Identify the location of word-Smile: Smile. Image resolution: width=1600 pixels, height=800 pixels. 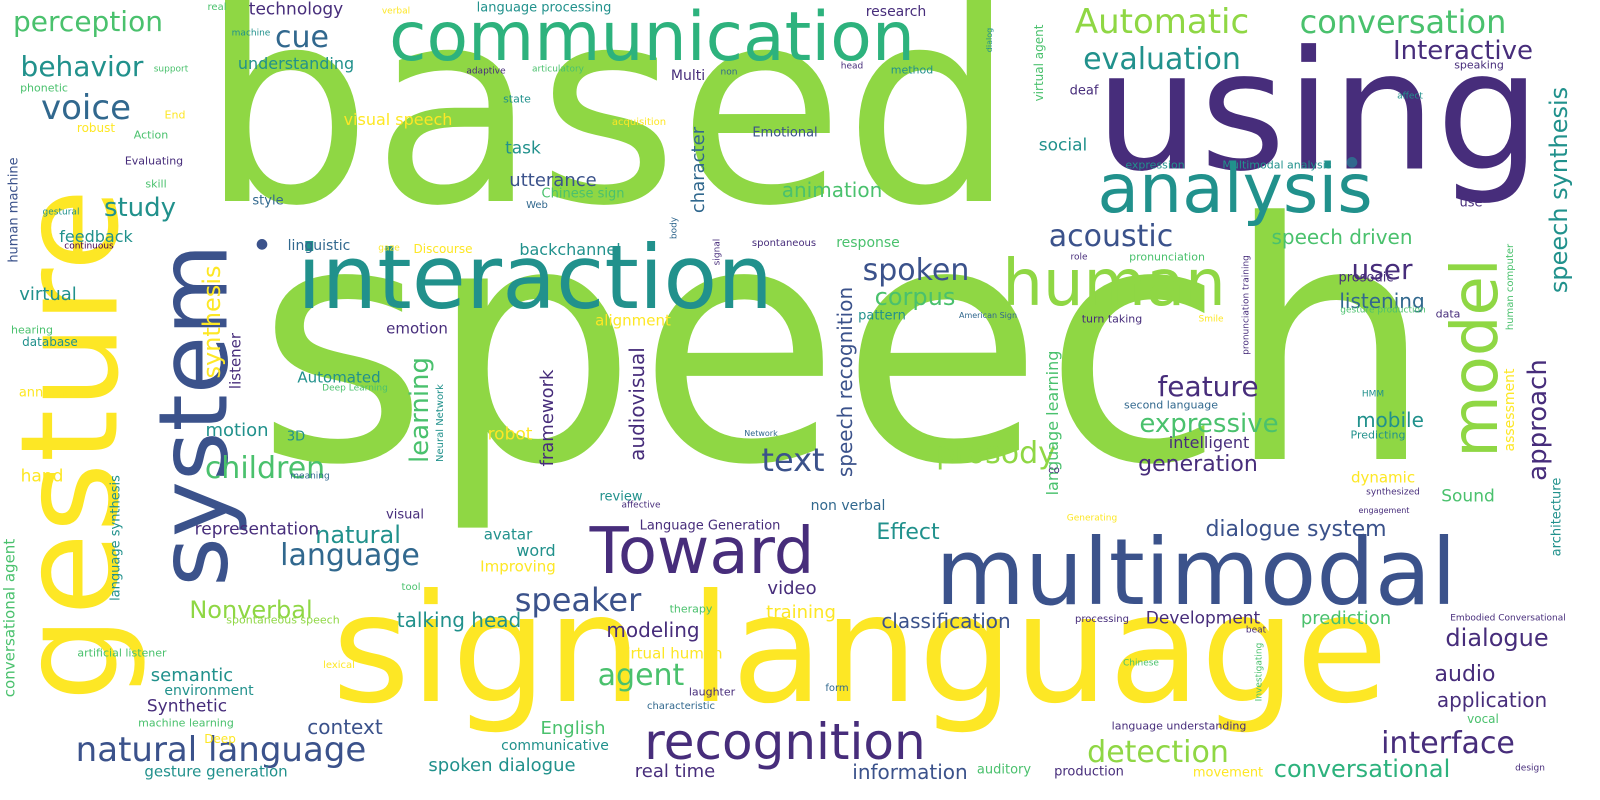
(1211, 319).